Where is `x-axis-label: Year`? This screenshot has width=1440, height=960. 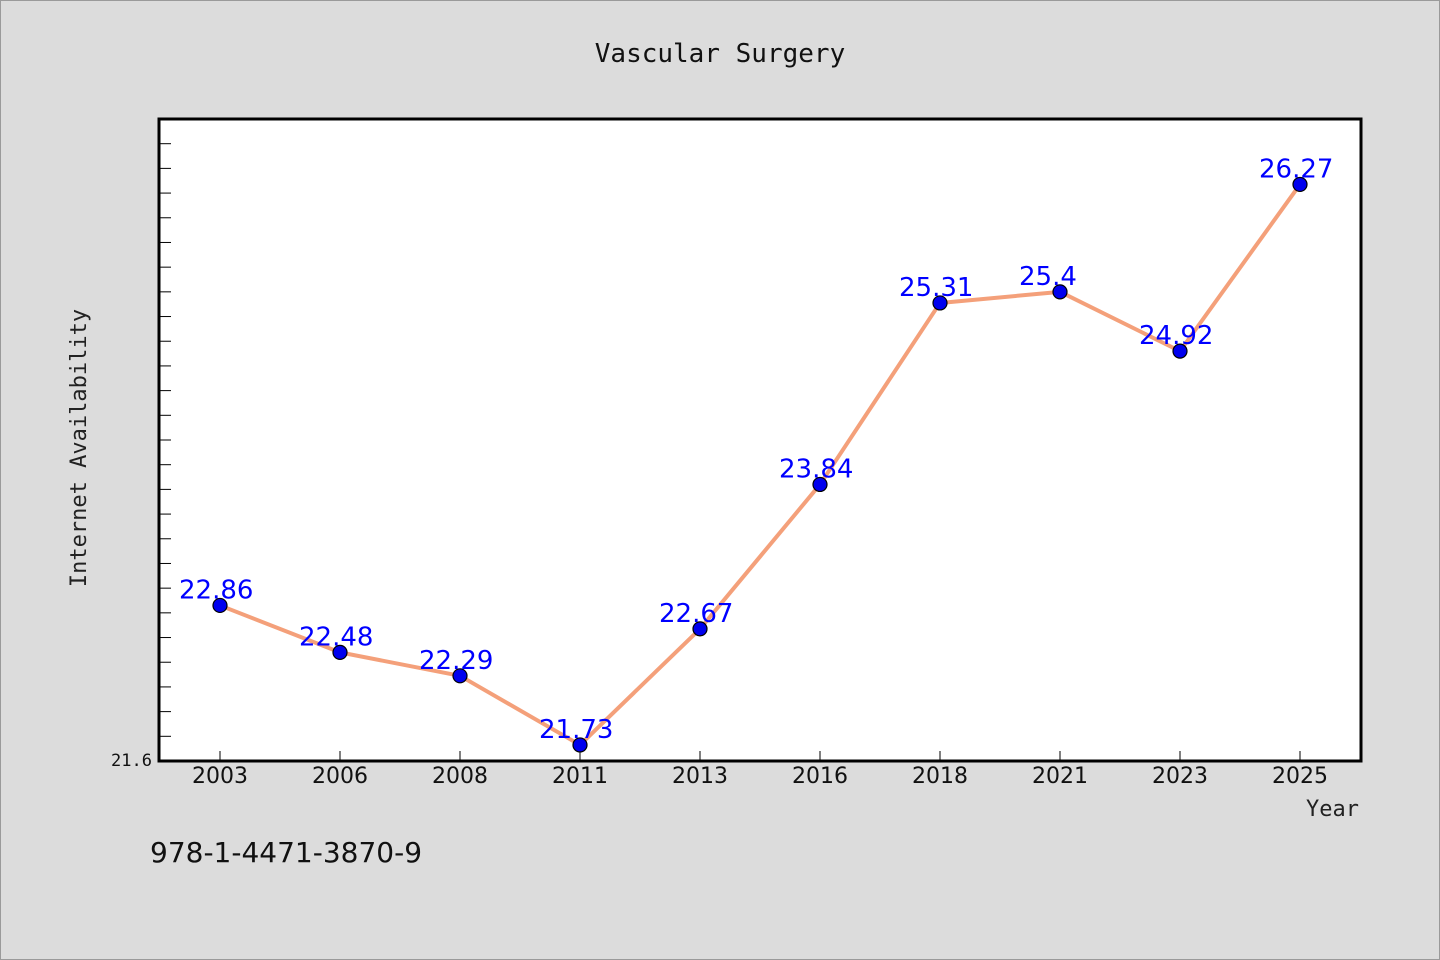 x-axis-label: Year is located at coordinates (1332, 809).